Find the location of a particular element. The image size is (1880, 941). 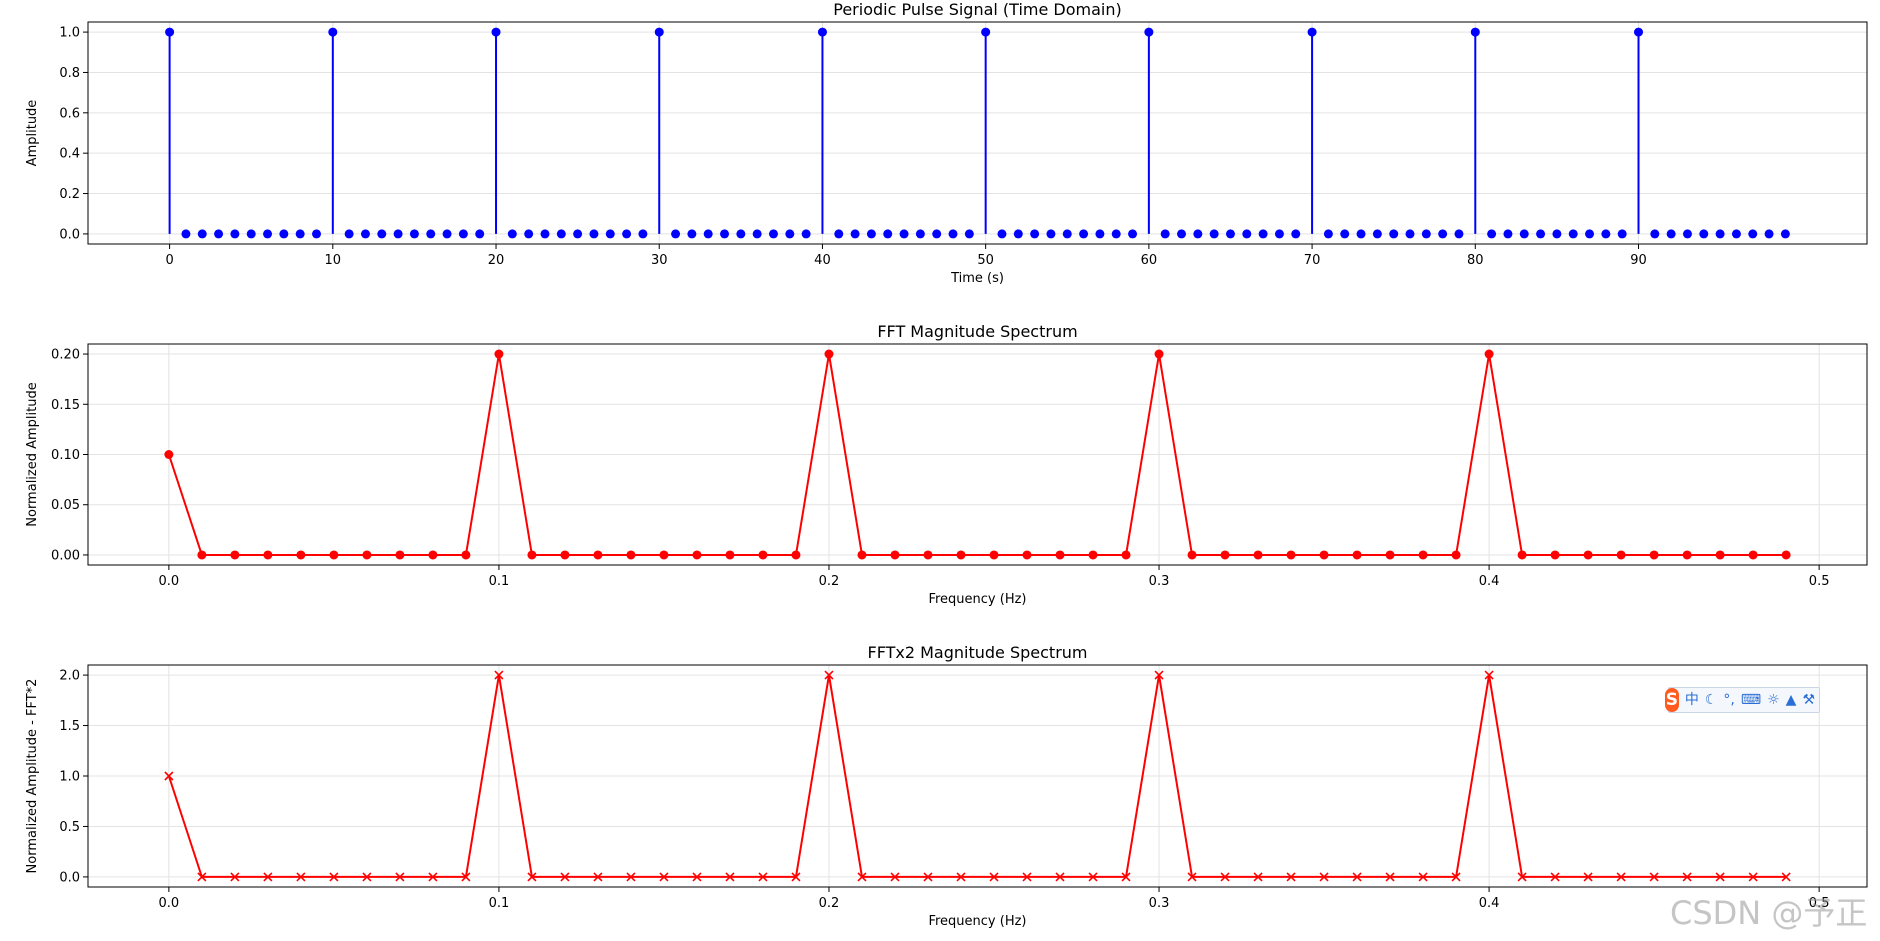

voice-icon: ☼ is located at coordinates (1773, 700).